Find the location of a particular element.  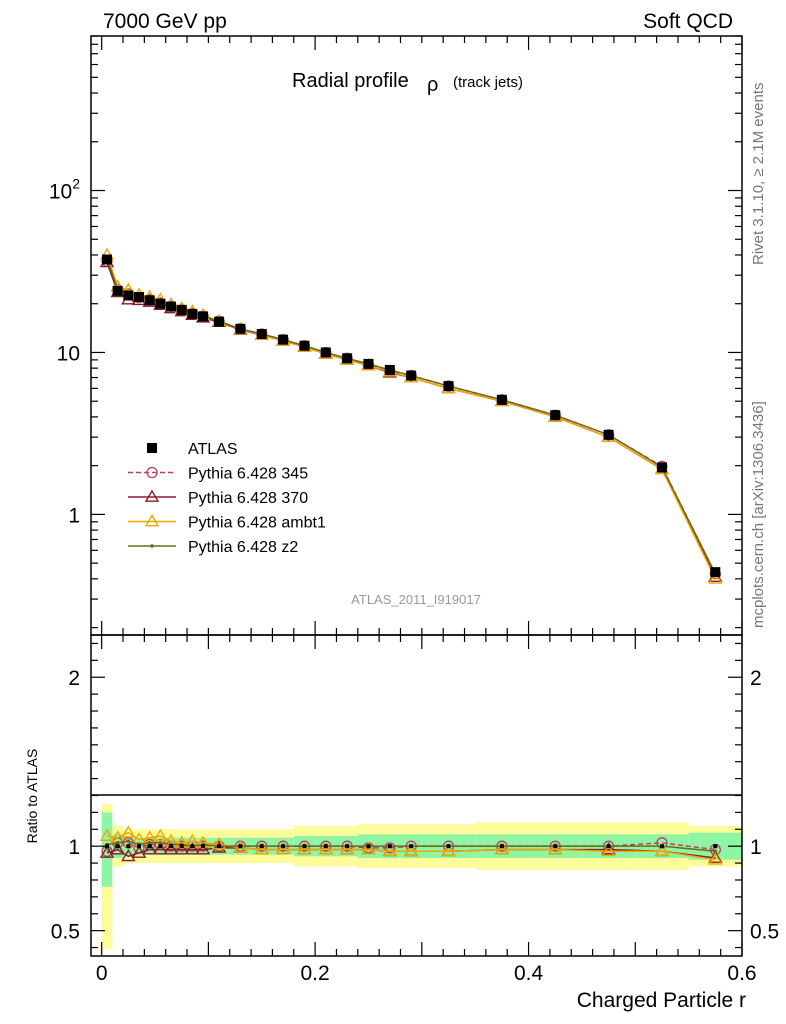

main-ytick-exponent: 2 is located at coordinates (76, 184).